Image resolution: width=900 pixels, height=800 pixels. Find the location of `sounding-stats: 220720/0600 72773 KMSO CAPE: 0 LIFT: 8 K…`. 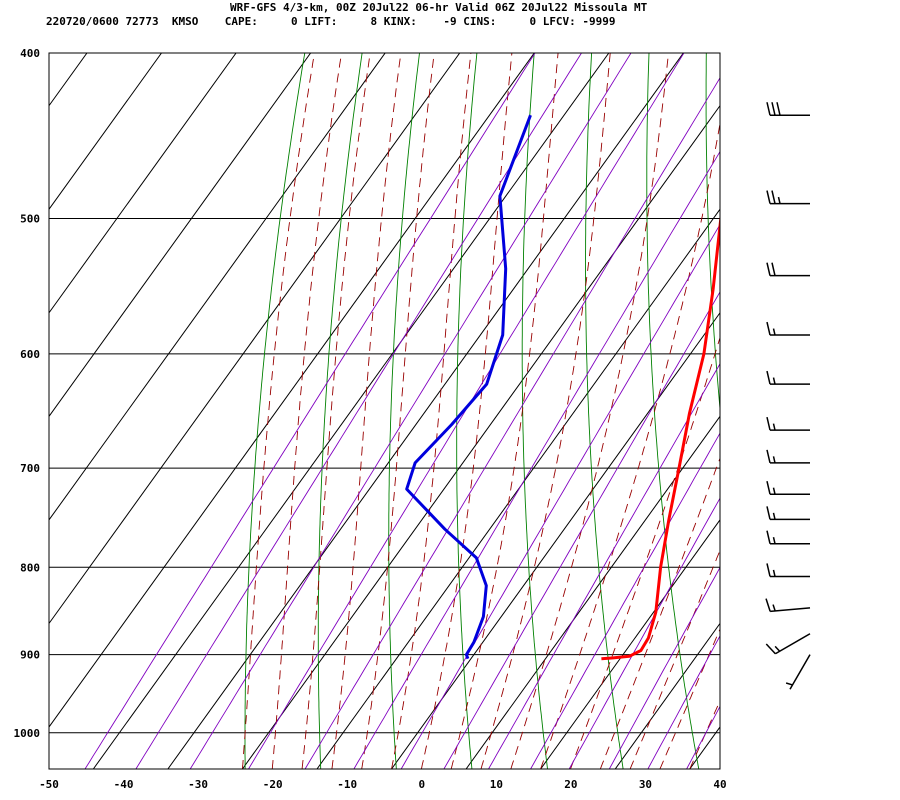

sounding-stats: 220720/0600 72773 KMSO CAPE: 0 LIFT: 8 K… is located at coordinates (331, 21).